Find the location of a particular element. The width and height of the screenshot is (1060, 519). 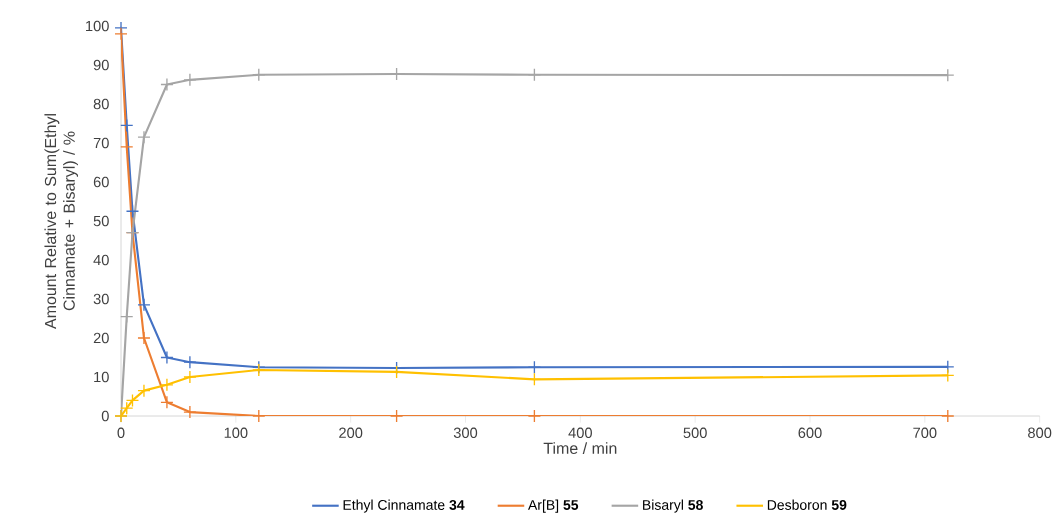

x-tick-label: 300 is located at coordinates (465, 432).